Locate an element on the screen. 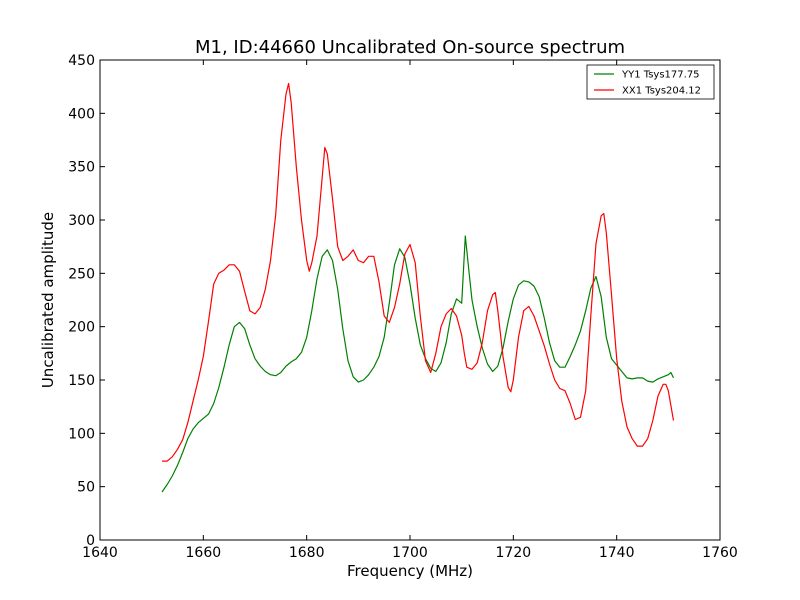  y-tick-label: 50 is located at coordinates (86, 488).